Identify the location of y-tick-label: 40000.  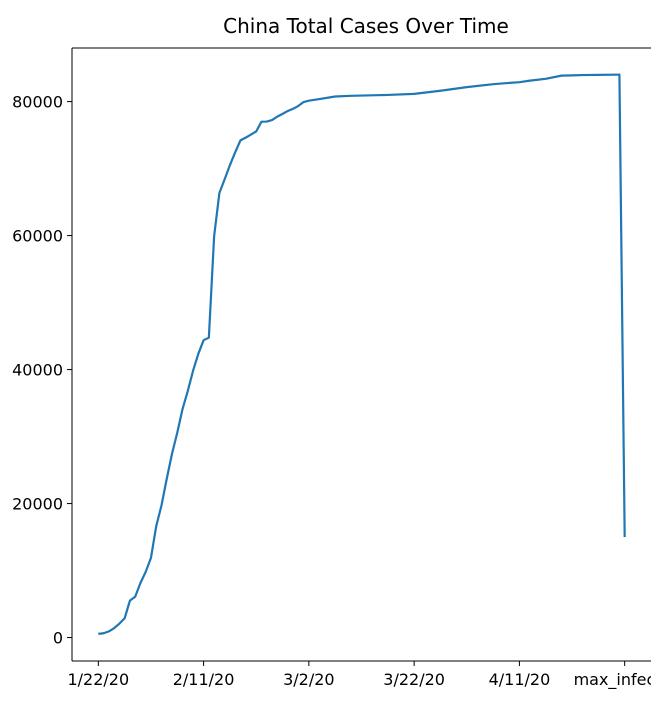
(37, 370).